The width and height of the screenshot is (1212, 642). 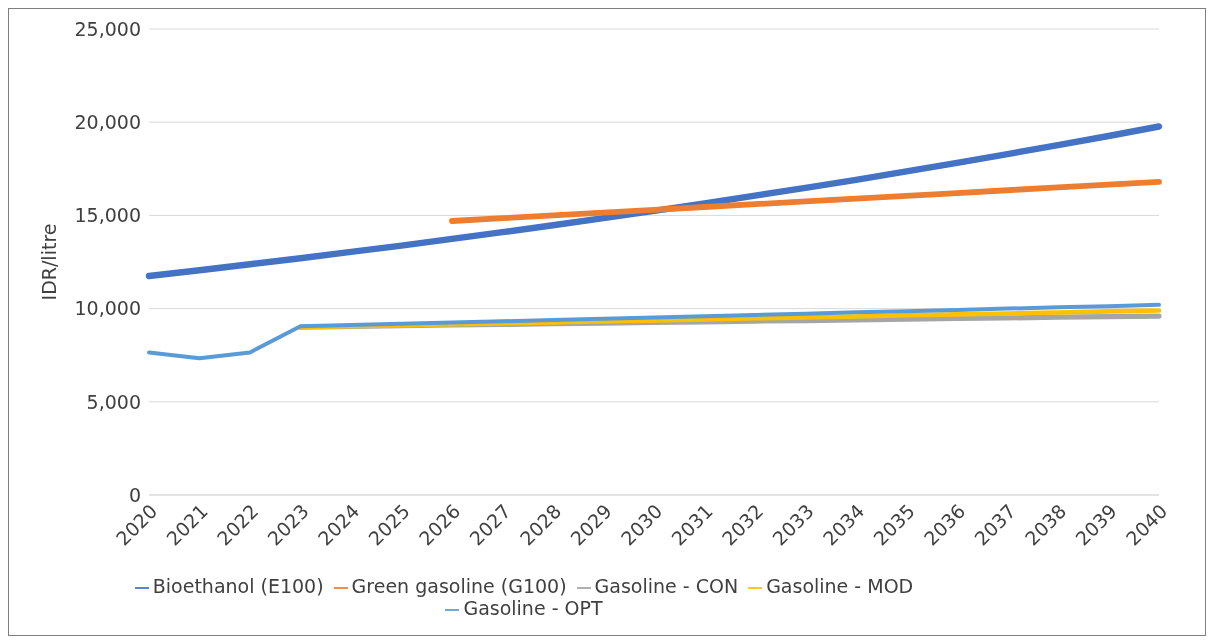 What do you see at coordinates (48, 262) in the screenshot?
I see `y-axis-title: IDR/litre` at bounding box center [48, 262].